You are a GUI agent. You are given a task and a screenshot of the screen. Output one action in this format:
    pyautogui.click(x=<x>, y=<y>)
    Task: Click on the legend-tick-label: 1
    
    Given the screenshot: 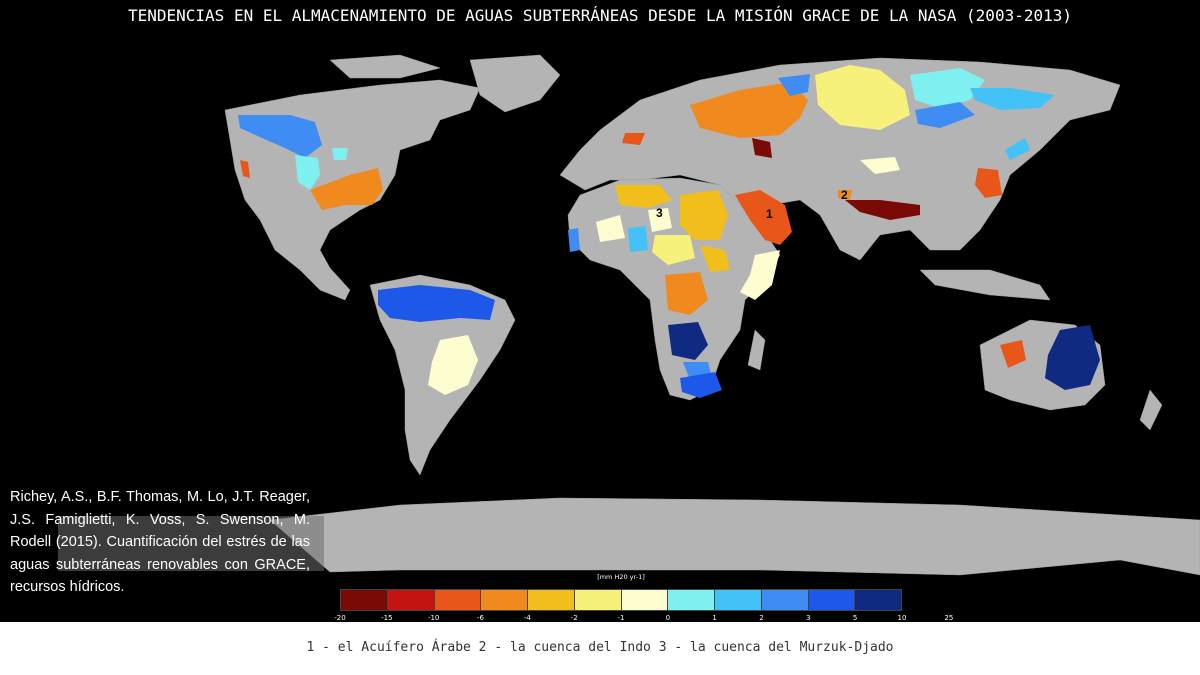 What is the action you would take?
    pyautogui.click(x=714, y=618)
    